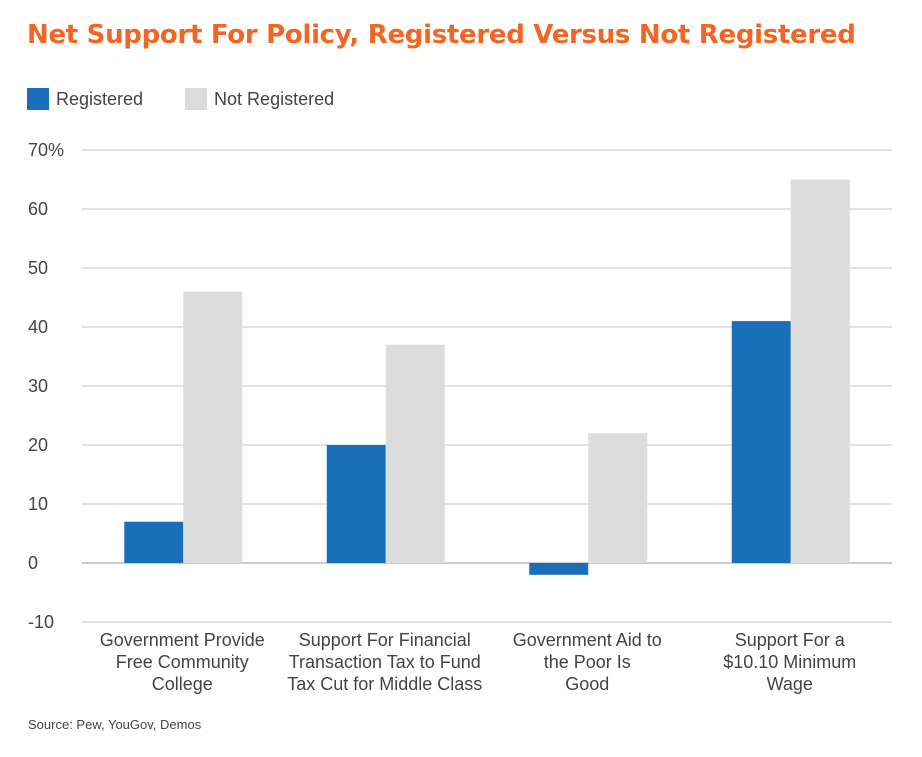 The image size is (922, 757). I want to click on legend-swatch-registered, so click(38, 99).